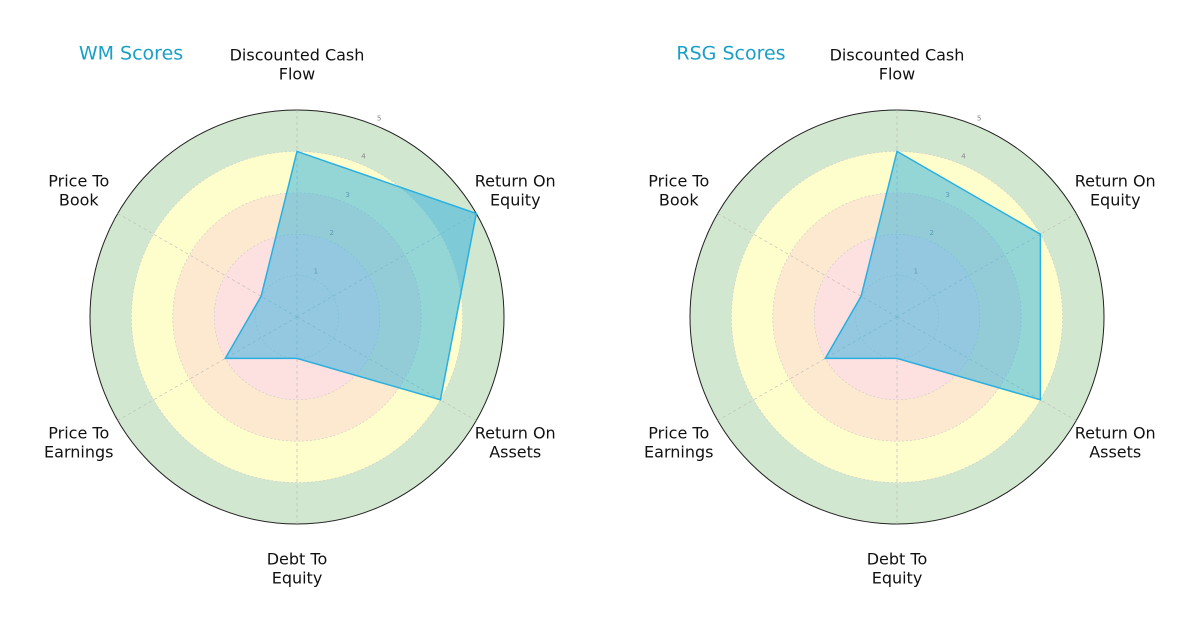 This screenshot has height=625, width=1200. Describe the element at coordinates (131, 54) in the screenshot. I see `chart-title: WM Scores` at that location.